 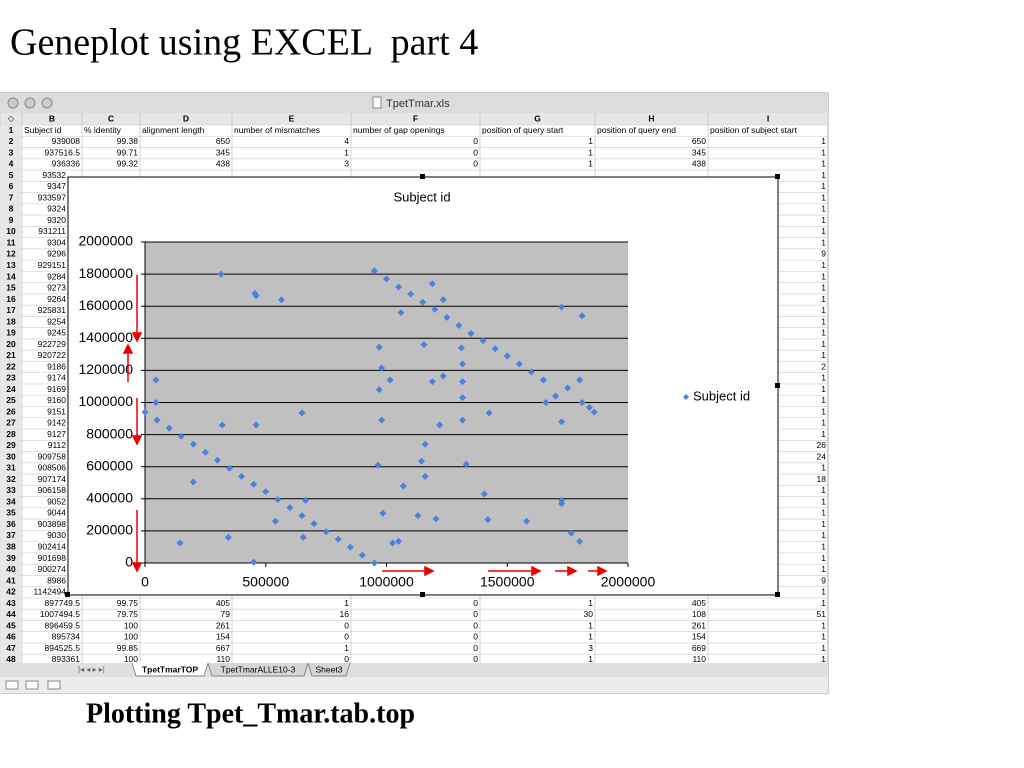 What do you see at coordinates (13, 103) in the screenshot?
I see `close-button` at bounding box center [13, 103].